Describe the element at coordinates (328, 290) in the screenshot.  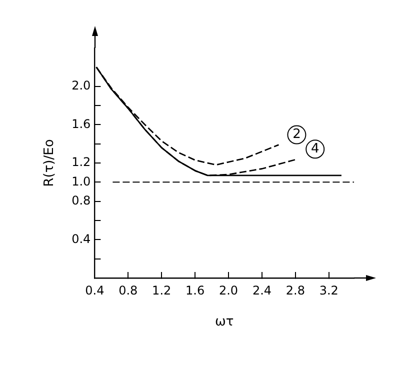
I see `x-tick-label: 3.2` at that location.